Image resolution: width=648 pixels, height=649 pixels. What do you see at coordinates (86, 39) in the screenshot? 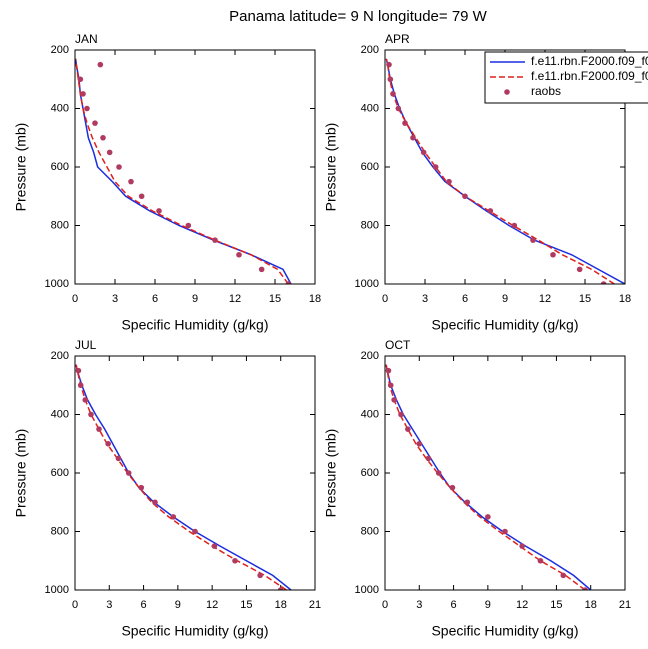
I see `panel-title: JAN` at bounding box center [86, 39].